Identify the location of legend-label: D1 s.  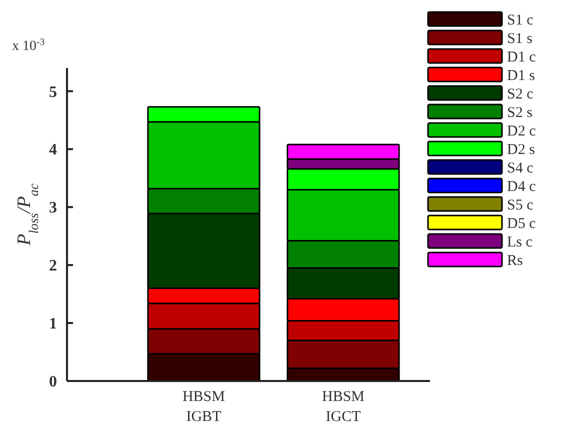
(521, 76).